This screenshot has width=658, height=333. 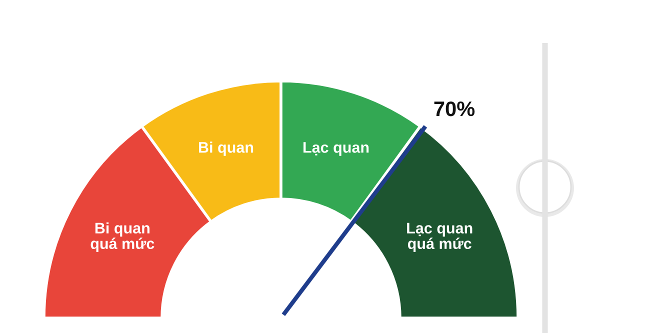 I want to click on slice-label: Lạc quan, so click(x=336, y=149).